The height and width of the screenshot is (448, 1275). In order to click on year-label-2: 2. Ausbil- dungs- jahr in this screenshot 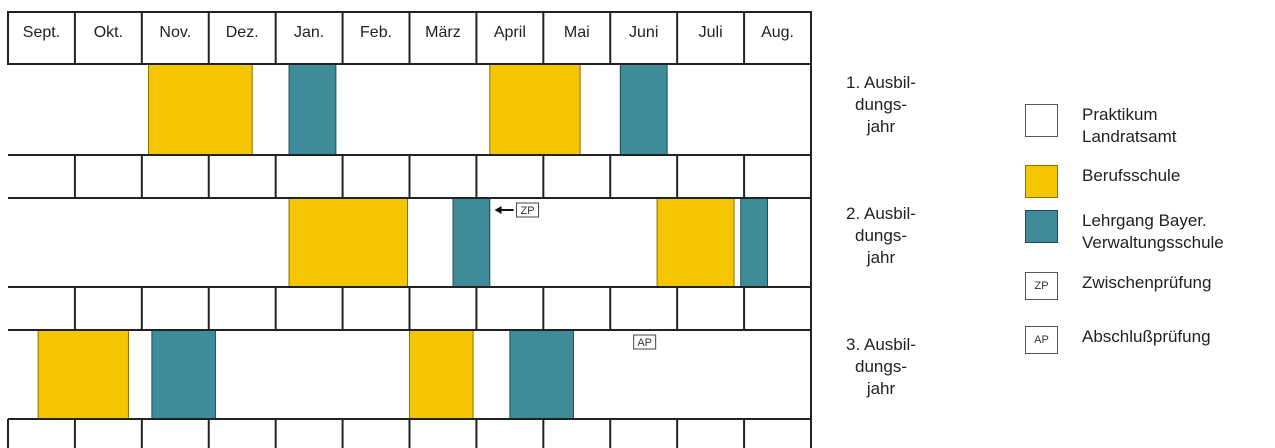, I will do `click(881, 236)`.